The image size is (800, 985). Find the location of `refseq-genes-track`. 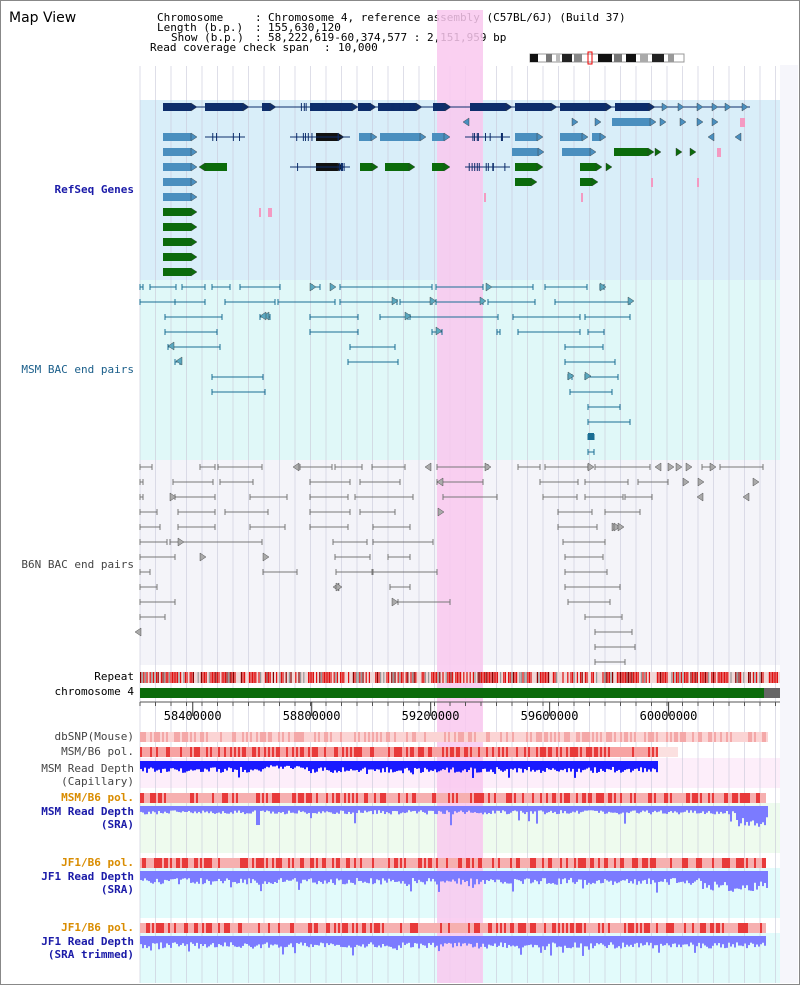

refseq-genes-track is located at coordinates (456, 189).